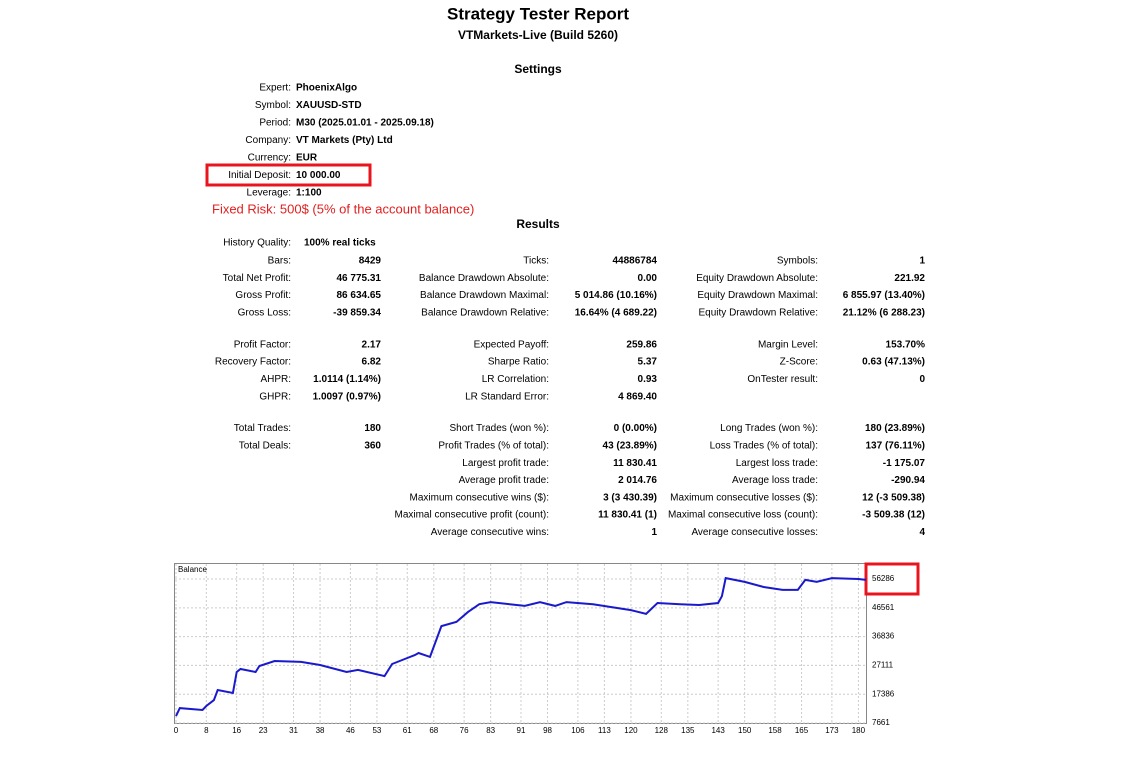 Image resolution: width=1122 pixels, height=766 pixels. I want to click on result-value: 0.00, so click(648, 278).